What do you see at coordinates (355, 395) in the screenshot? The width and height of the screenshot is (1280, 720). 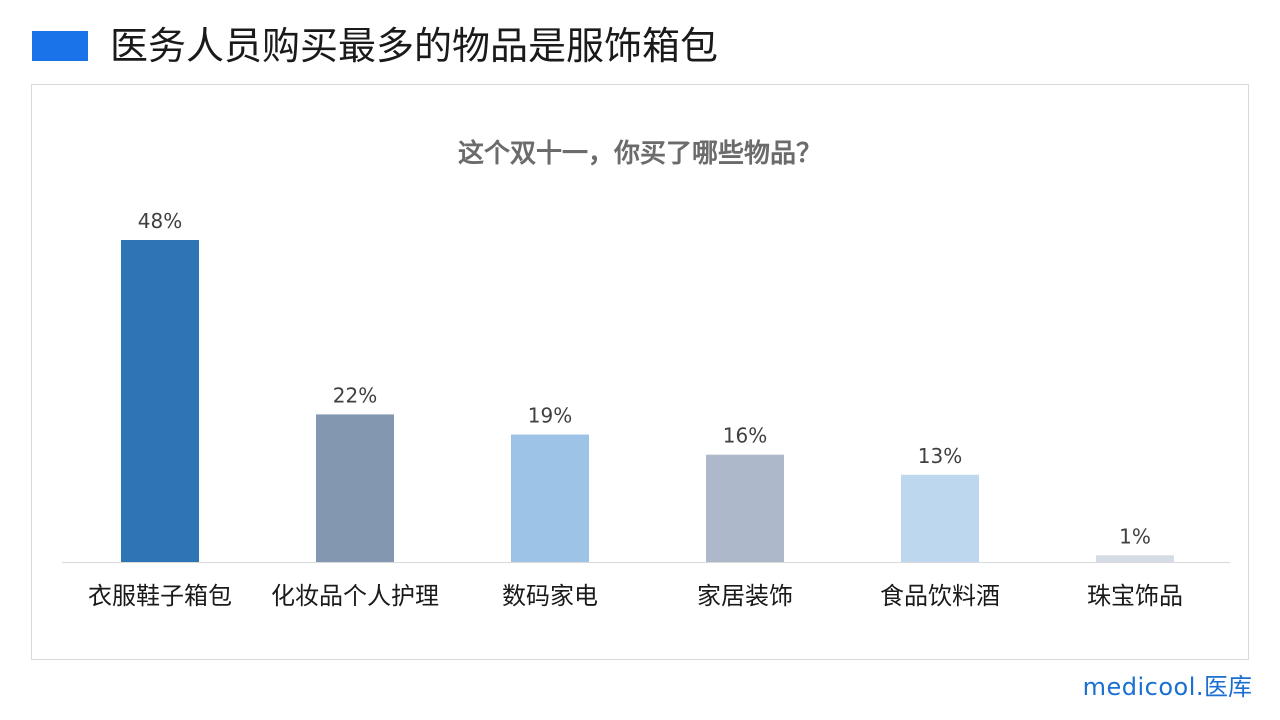 I see `data-label: 22%` at bounding box center [355, 395].